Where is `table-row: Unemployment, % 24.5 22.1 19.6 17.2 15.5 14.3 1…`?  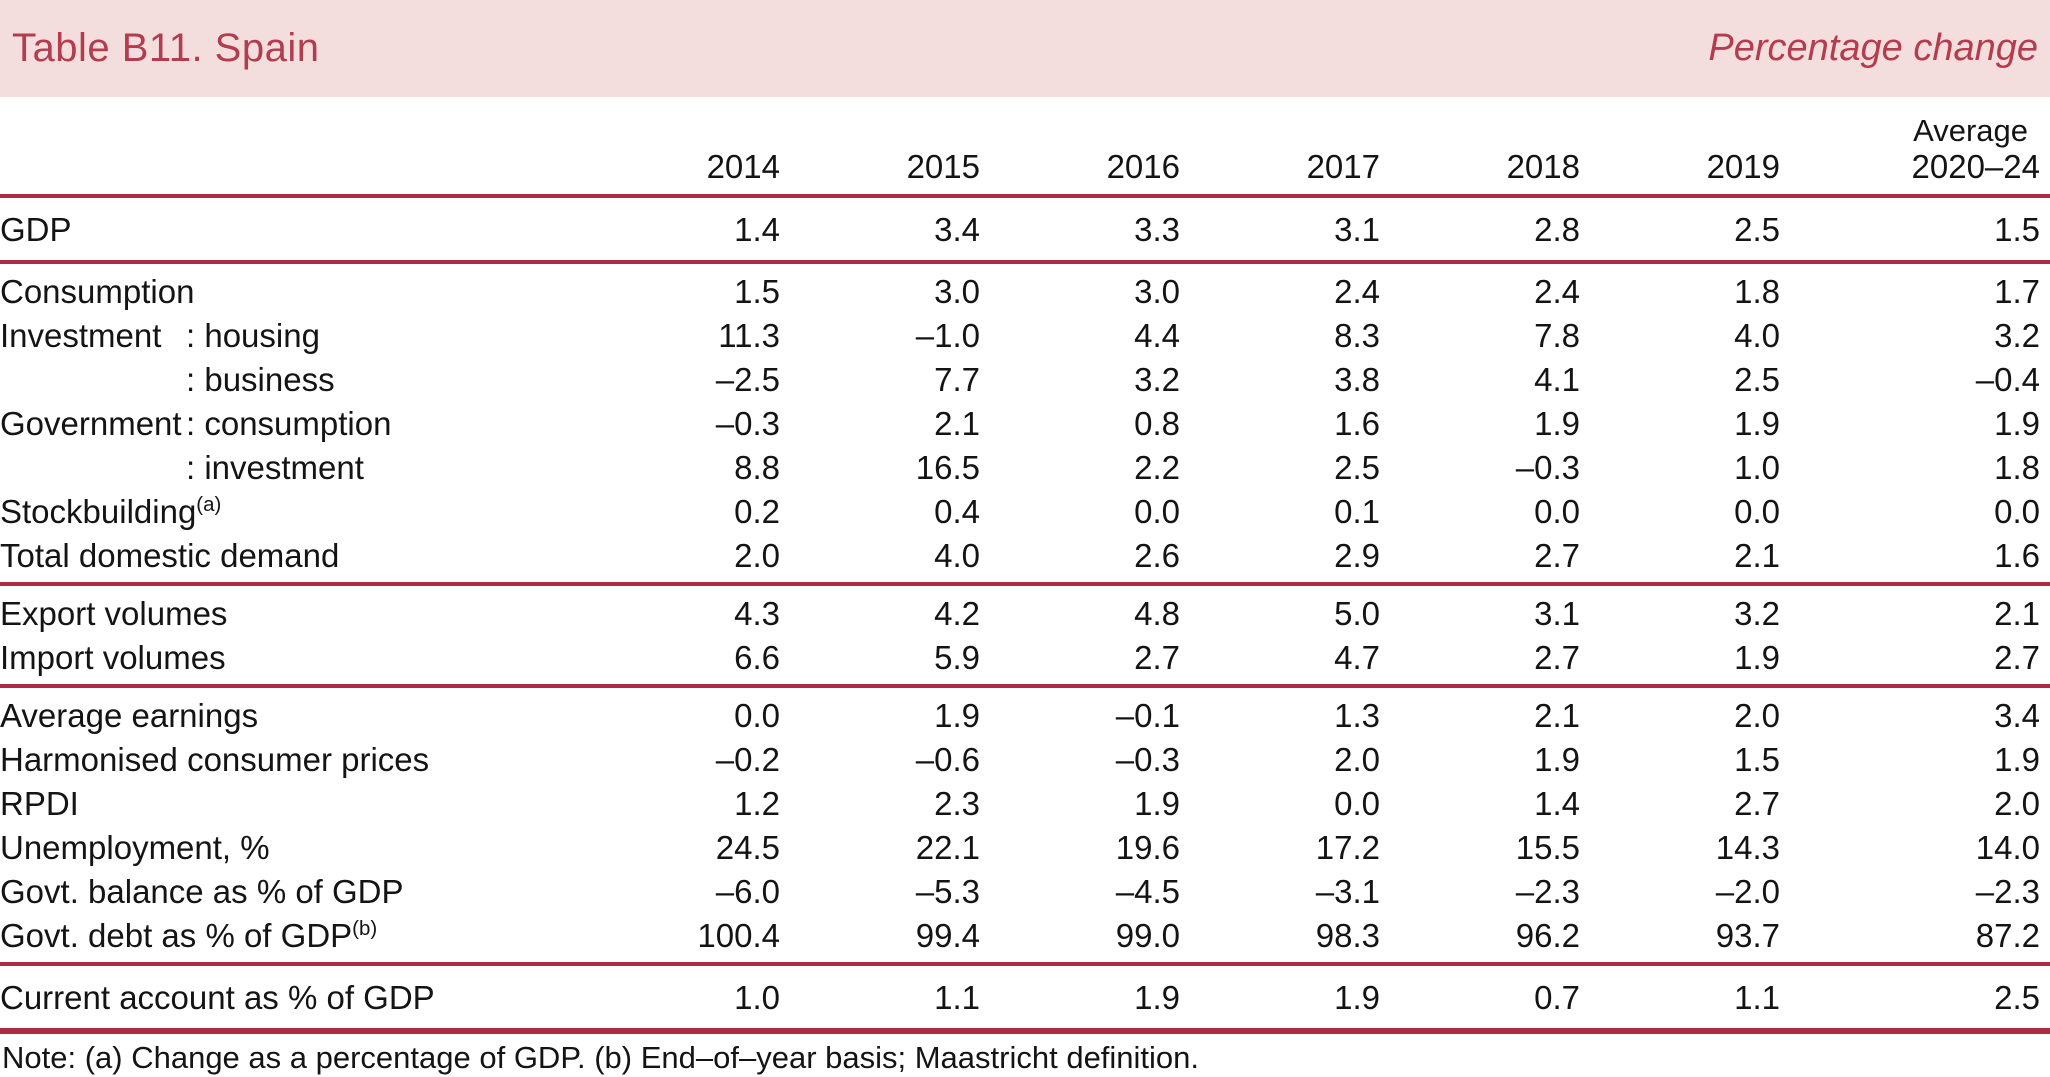 table-row: Unemployment, % 24.5 22.1 19.6 17.2 15.5 14.3 1… is located at coordinates (1025, 848).